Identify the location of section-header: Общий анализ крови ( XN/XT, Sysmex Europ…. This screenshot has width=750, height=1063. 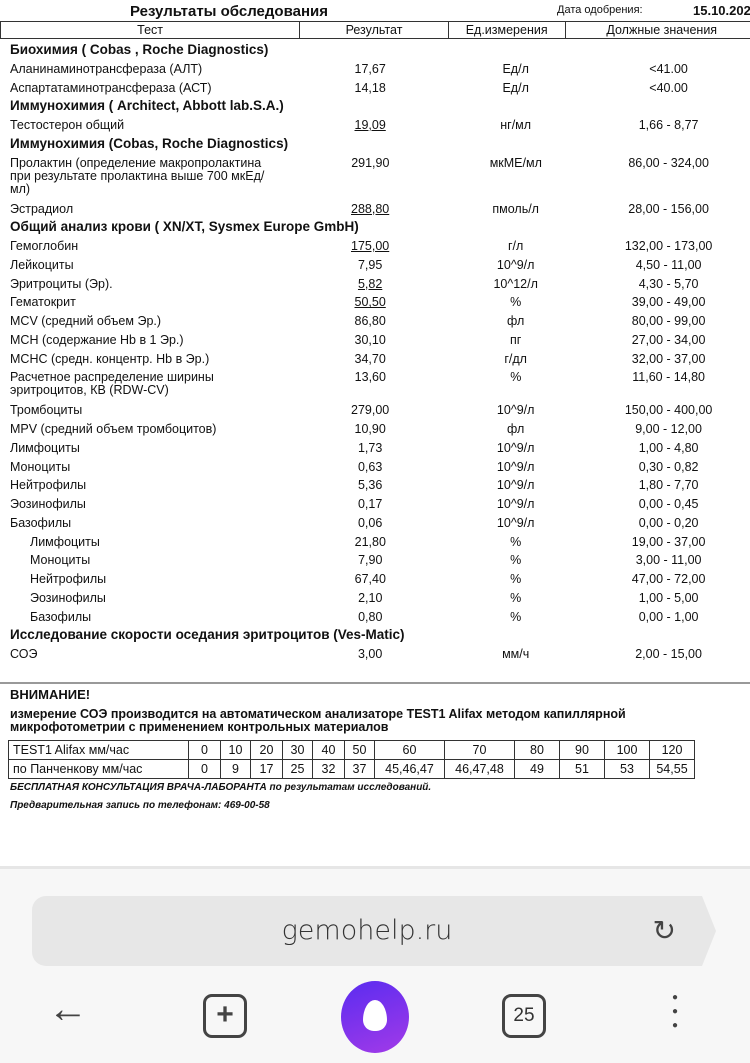
(375, 227).